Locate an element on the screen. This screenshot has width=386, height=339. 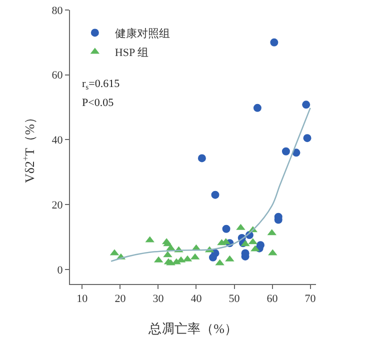
x-tick-label: 50 is located at coordinates (234, 299).